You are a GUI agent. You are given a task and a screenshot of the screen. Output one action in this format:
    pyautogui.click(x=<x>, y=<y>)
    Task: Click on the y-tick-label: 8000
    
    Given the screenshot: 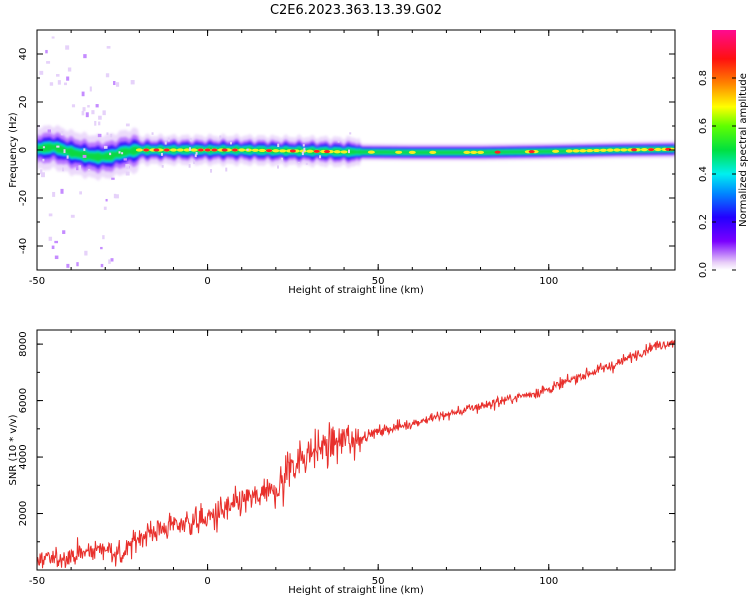 What is the action you would take?
    pyautogui.click(x=23, y=343)
    